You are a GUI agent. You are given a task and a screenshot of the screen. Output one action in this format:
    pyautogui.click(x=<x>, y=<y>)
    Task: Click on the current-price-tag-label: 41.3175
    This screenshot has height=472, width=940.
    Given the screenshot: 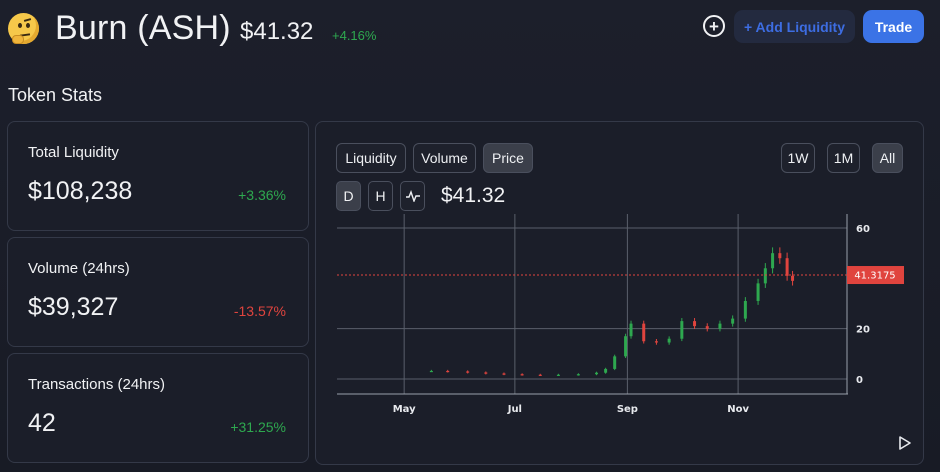 What is the action you would take?
    pyautogui.click(x=874, y=276)
    